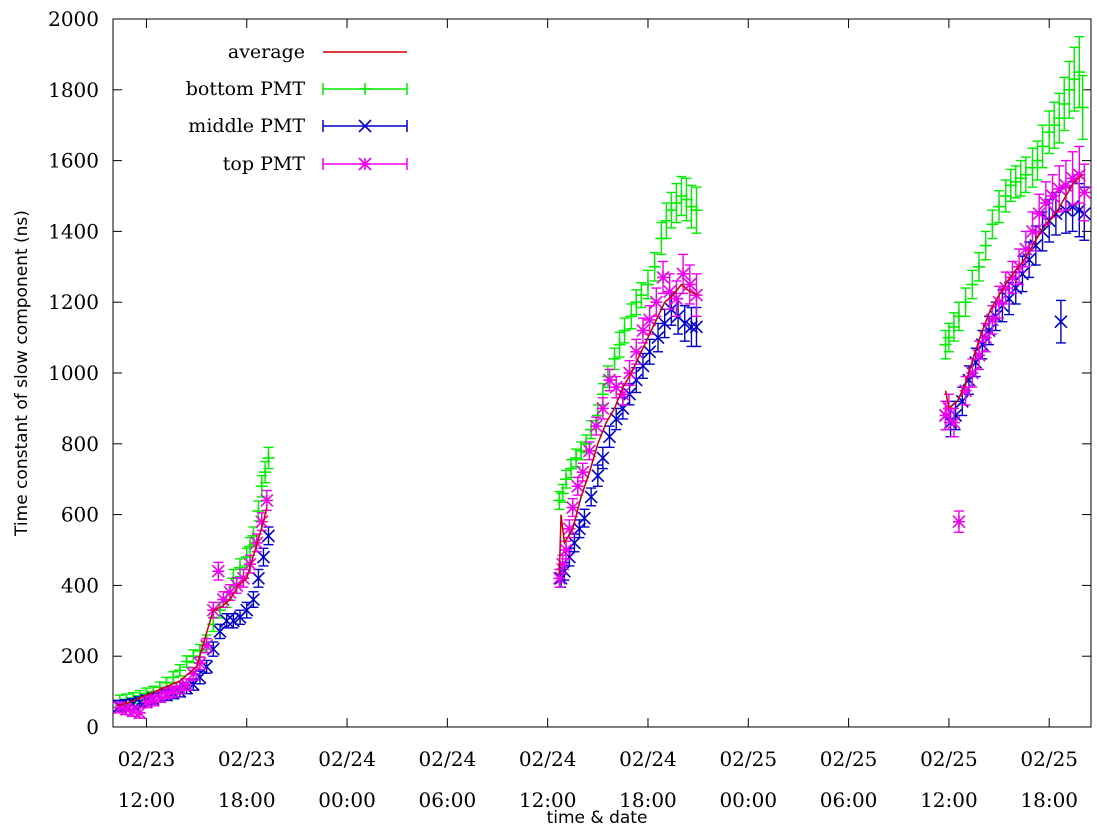 This screenshot has width=1097, height=828. Describe the element at coordinates (849, 800) in the screenshot. I see `x-tick-time-label: 06:00` at that location.